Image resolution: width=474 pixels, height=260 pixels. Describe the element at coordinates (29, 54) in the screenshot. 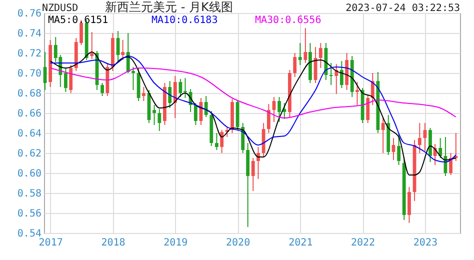

I see `y-tick-label: 0.72` at that location.